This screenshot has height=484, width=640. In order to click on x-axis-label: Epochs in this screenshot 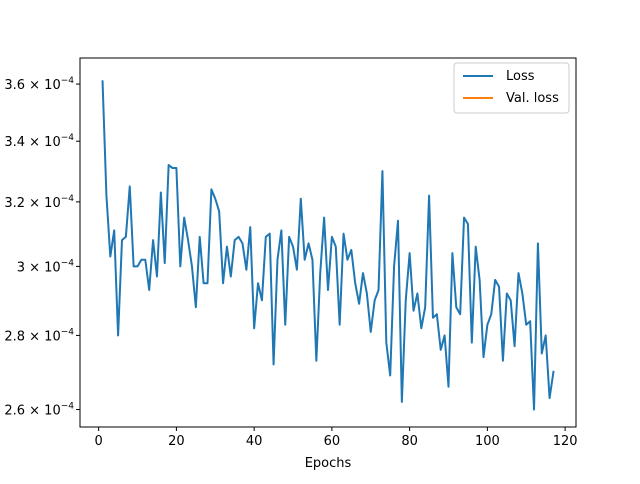, I will do `click(328, 463)`.